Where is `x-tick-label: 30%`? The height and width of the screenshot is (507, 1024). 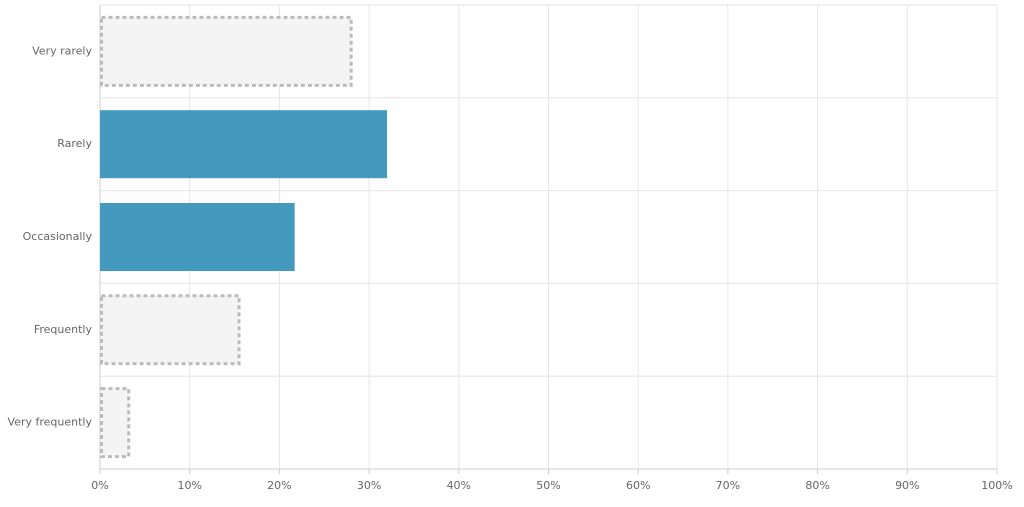 x-tick-label: 30% is located at coordinates (369, 485).